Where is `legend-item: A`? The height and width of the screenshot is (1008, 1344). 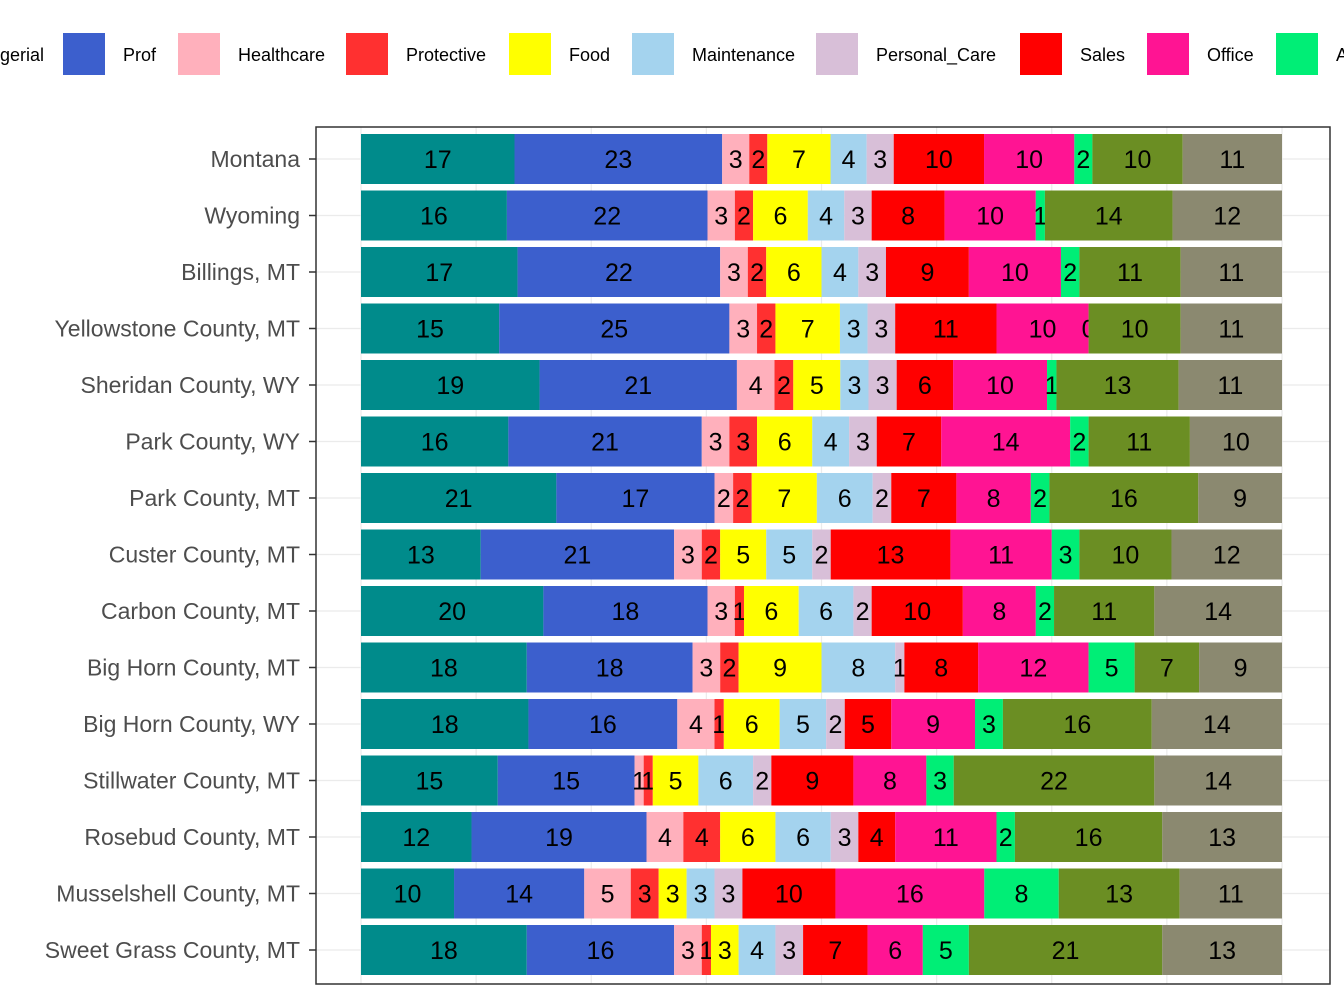 legend-item: A is located at coordinates (1310, 54).